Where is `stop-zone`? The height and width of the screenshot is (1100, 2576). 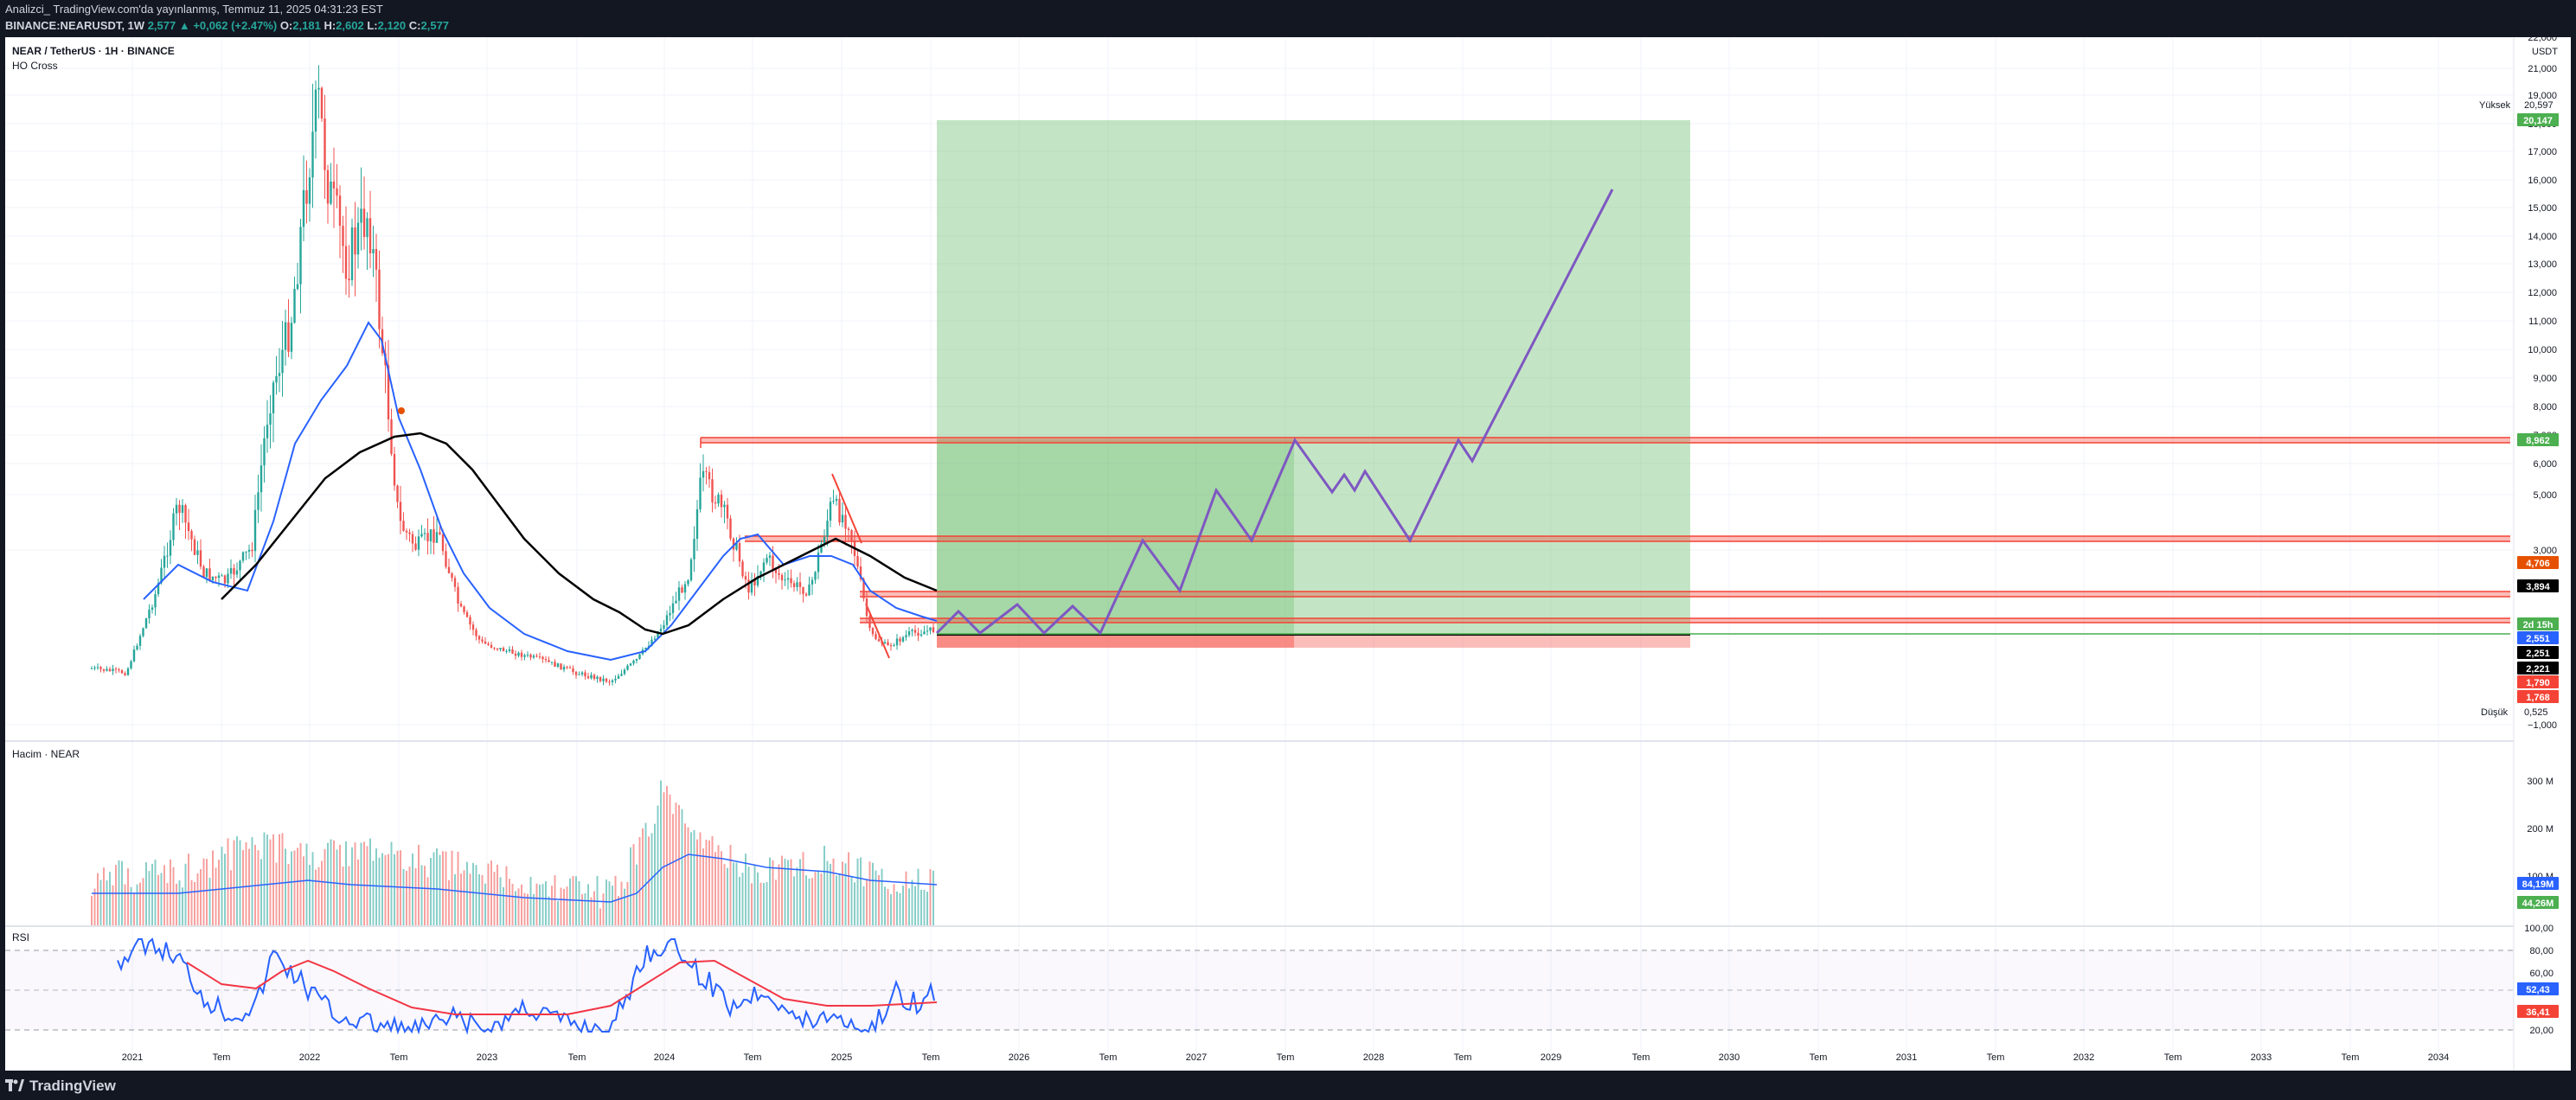 stop-zone is located at coordinates (1313, 641).